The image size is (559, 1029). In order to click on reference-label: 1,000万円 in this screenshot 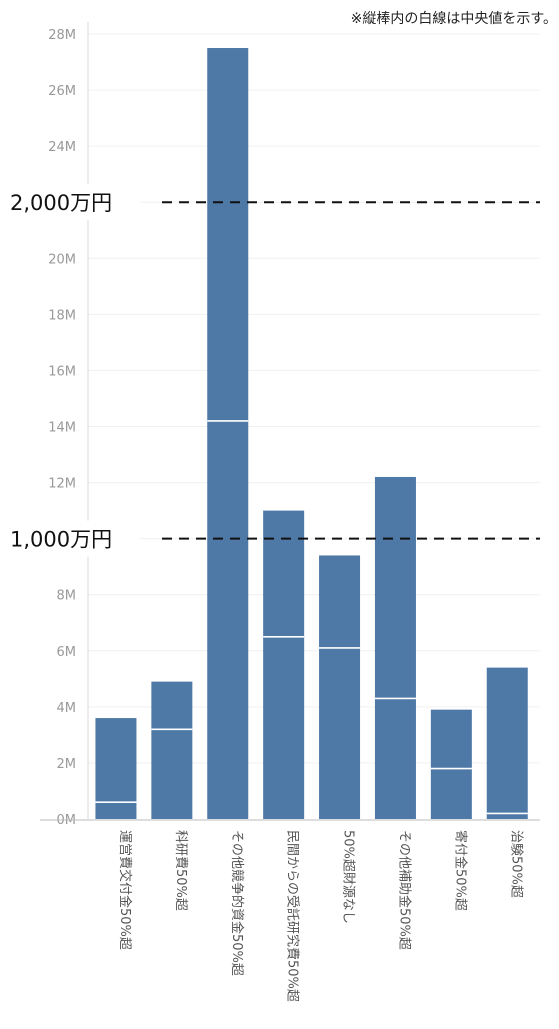, I will do `click(61, 540)`.